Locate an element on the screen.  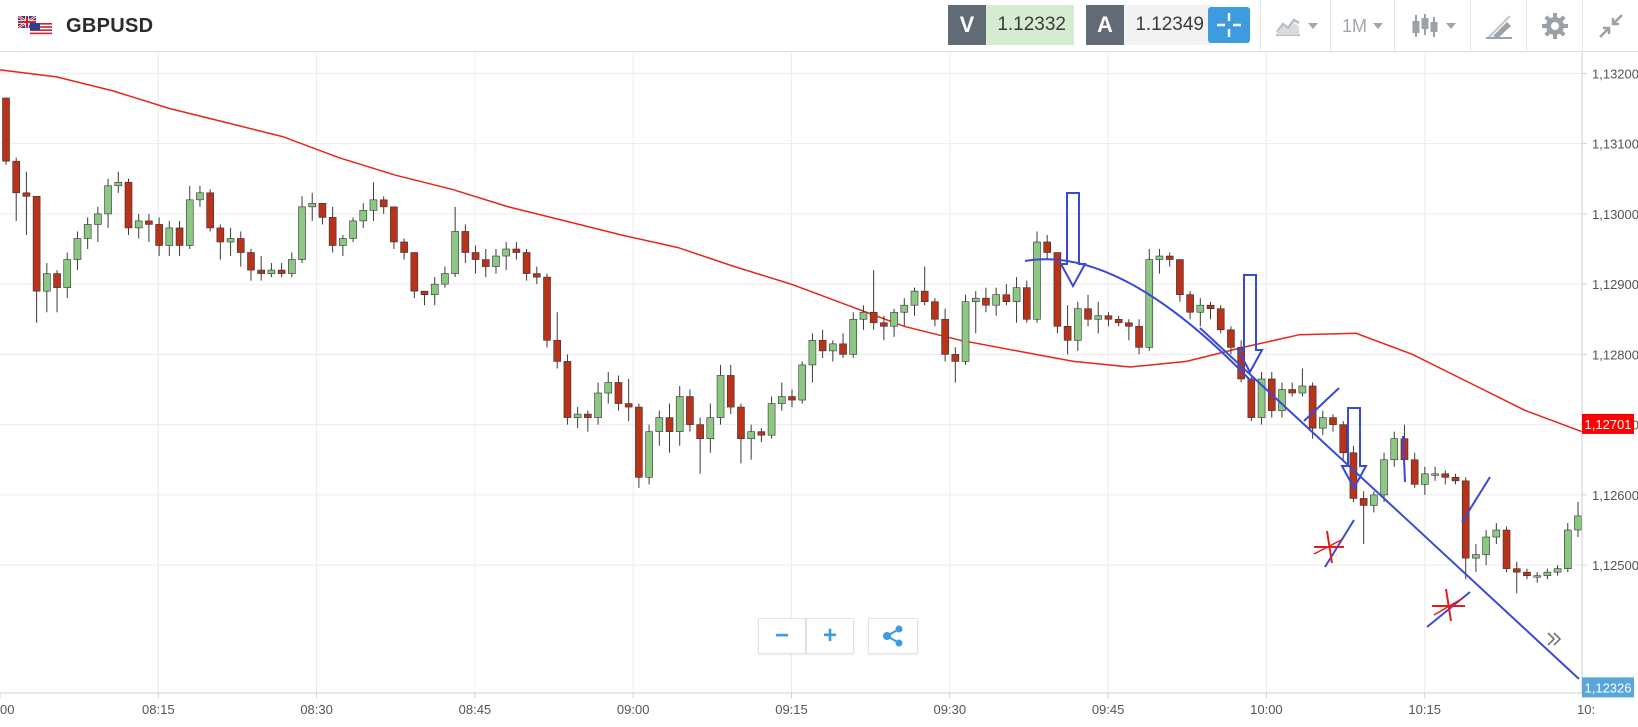
short-line is located at coordinates (1476, 499).